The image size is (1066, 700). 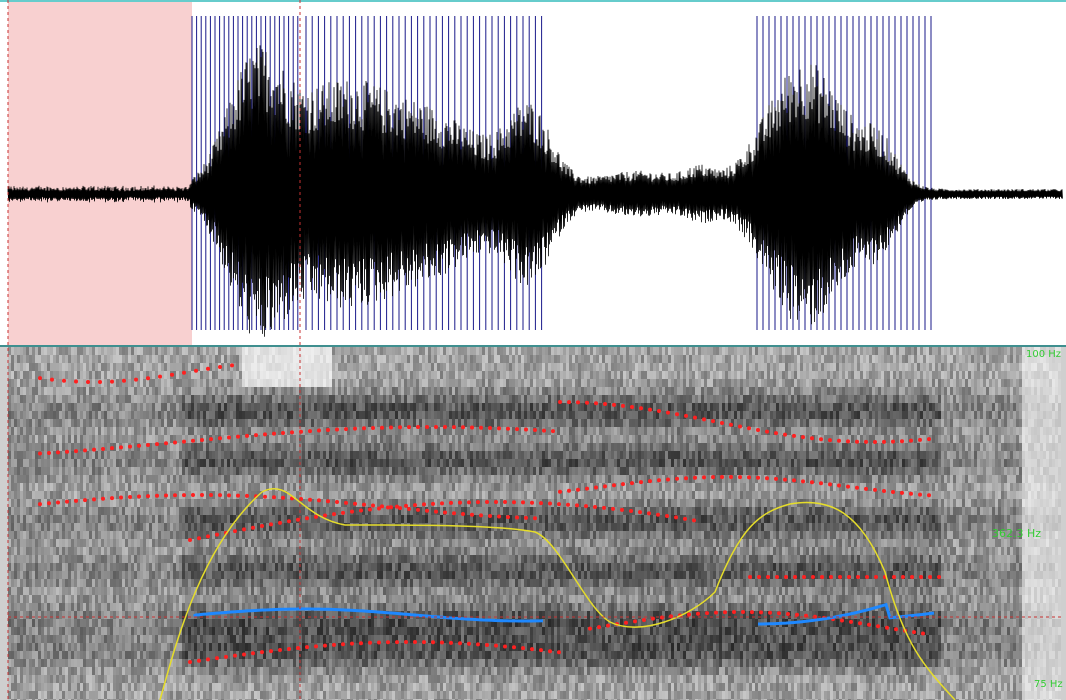 What do you see at coordinates (100, 174) in the screenshot?
I see `selection-region` at bounding box center [100, 174].